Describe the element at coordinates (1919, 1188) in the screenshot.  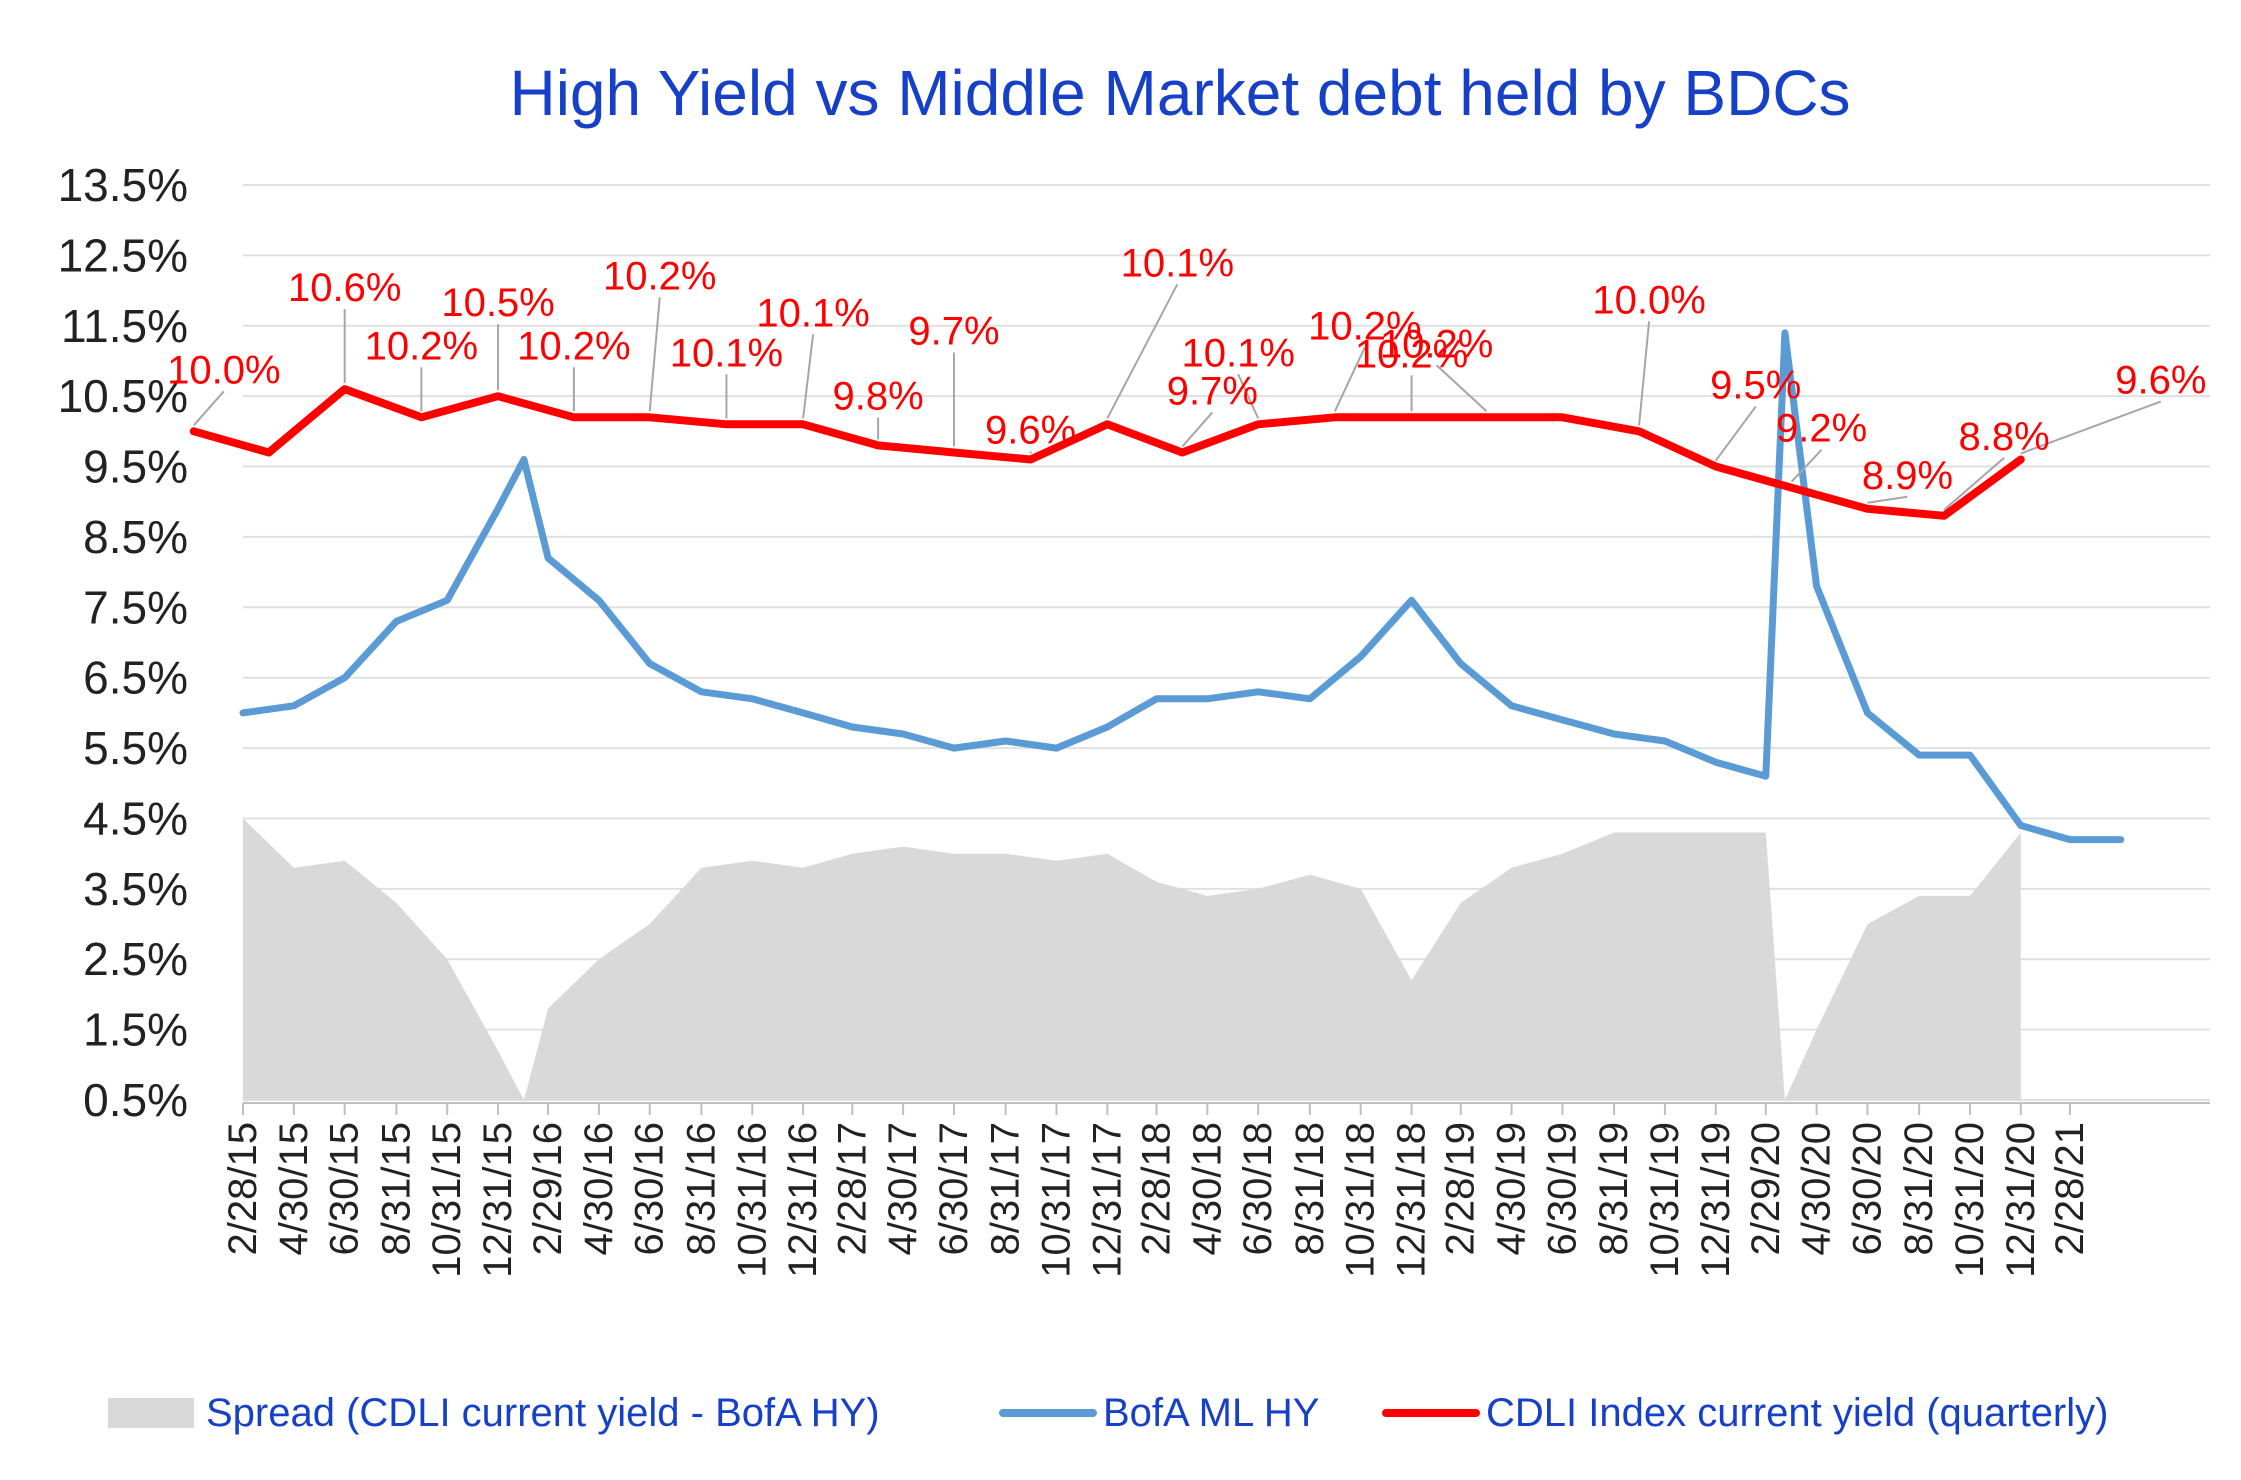
I see `x-tick-label: 8/31/20` at that location.